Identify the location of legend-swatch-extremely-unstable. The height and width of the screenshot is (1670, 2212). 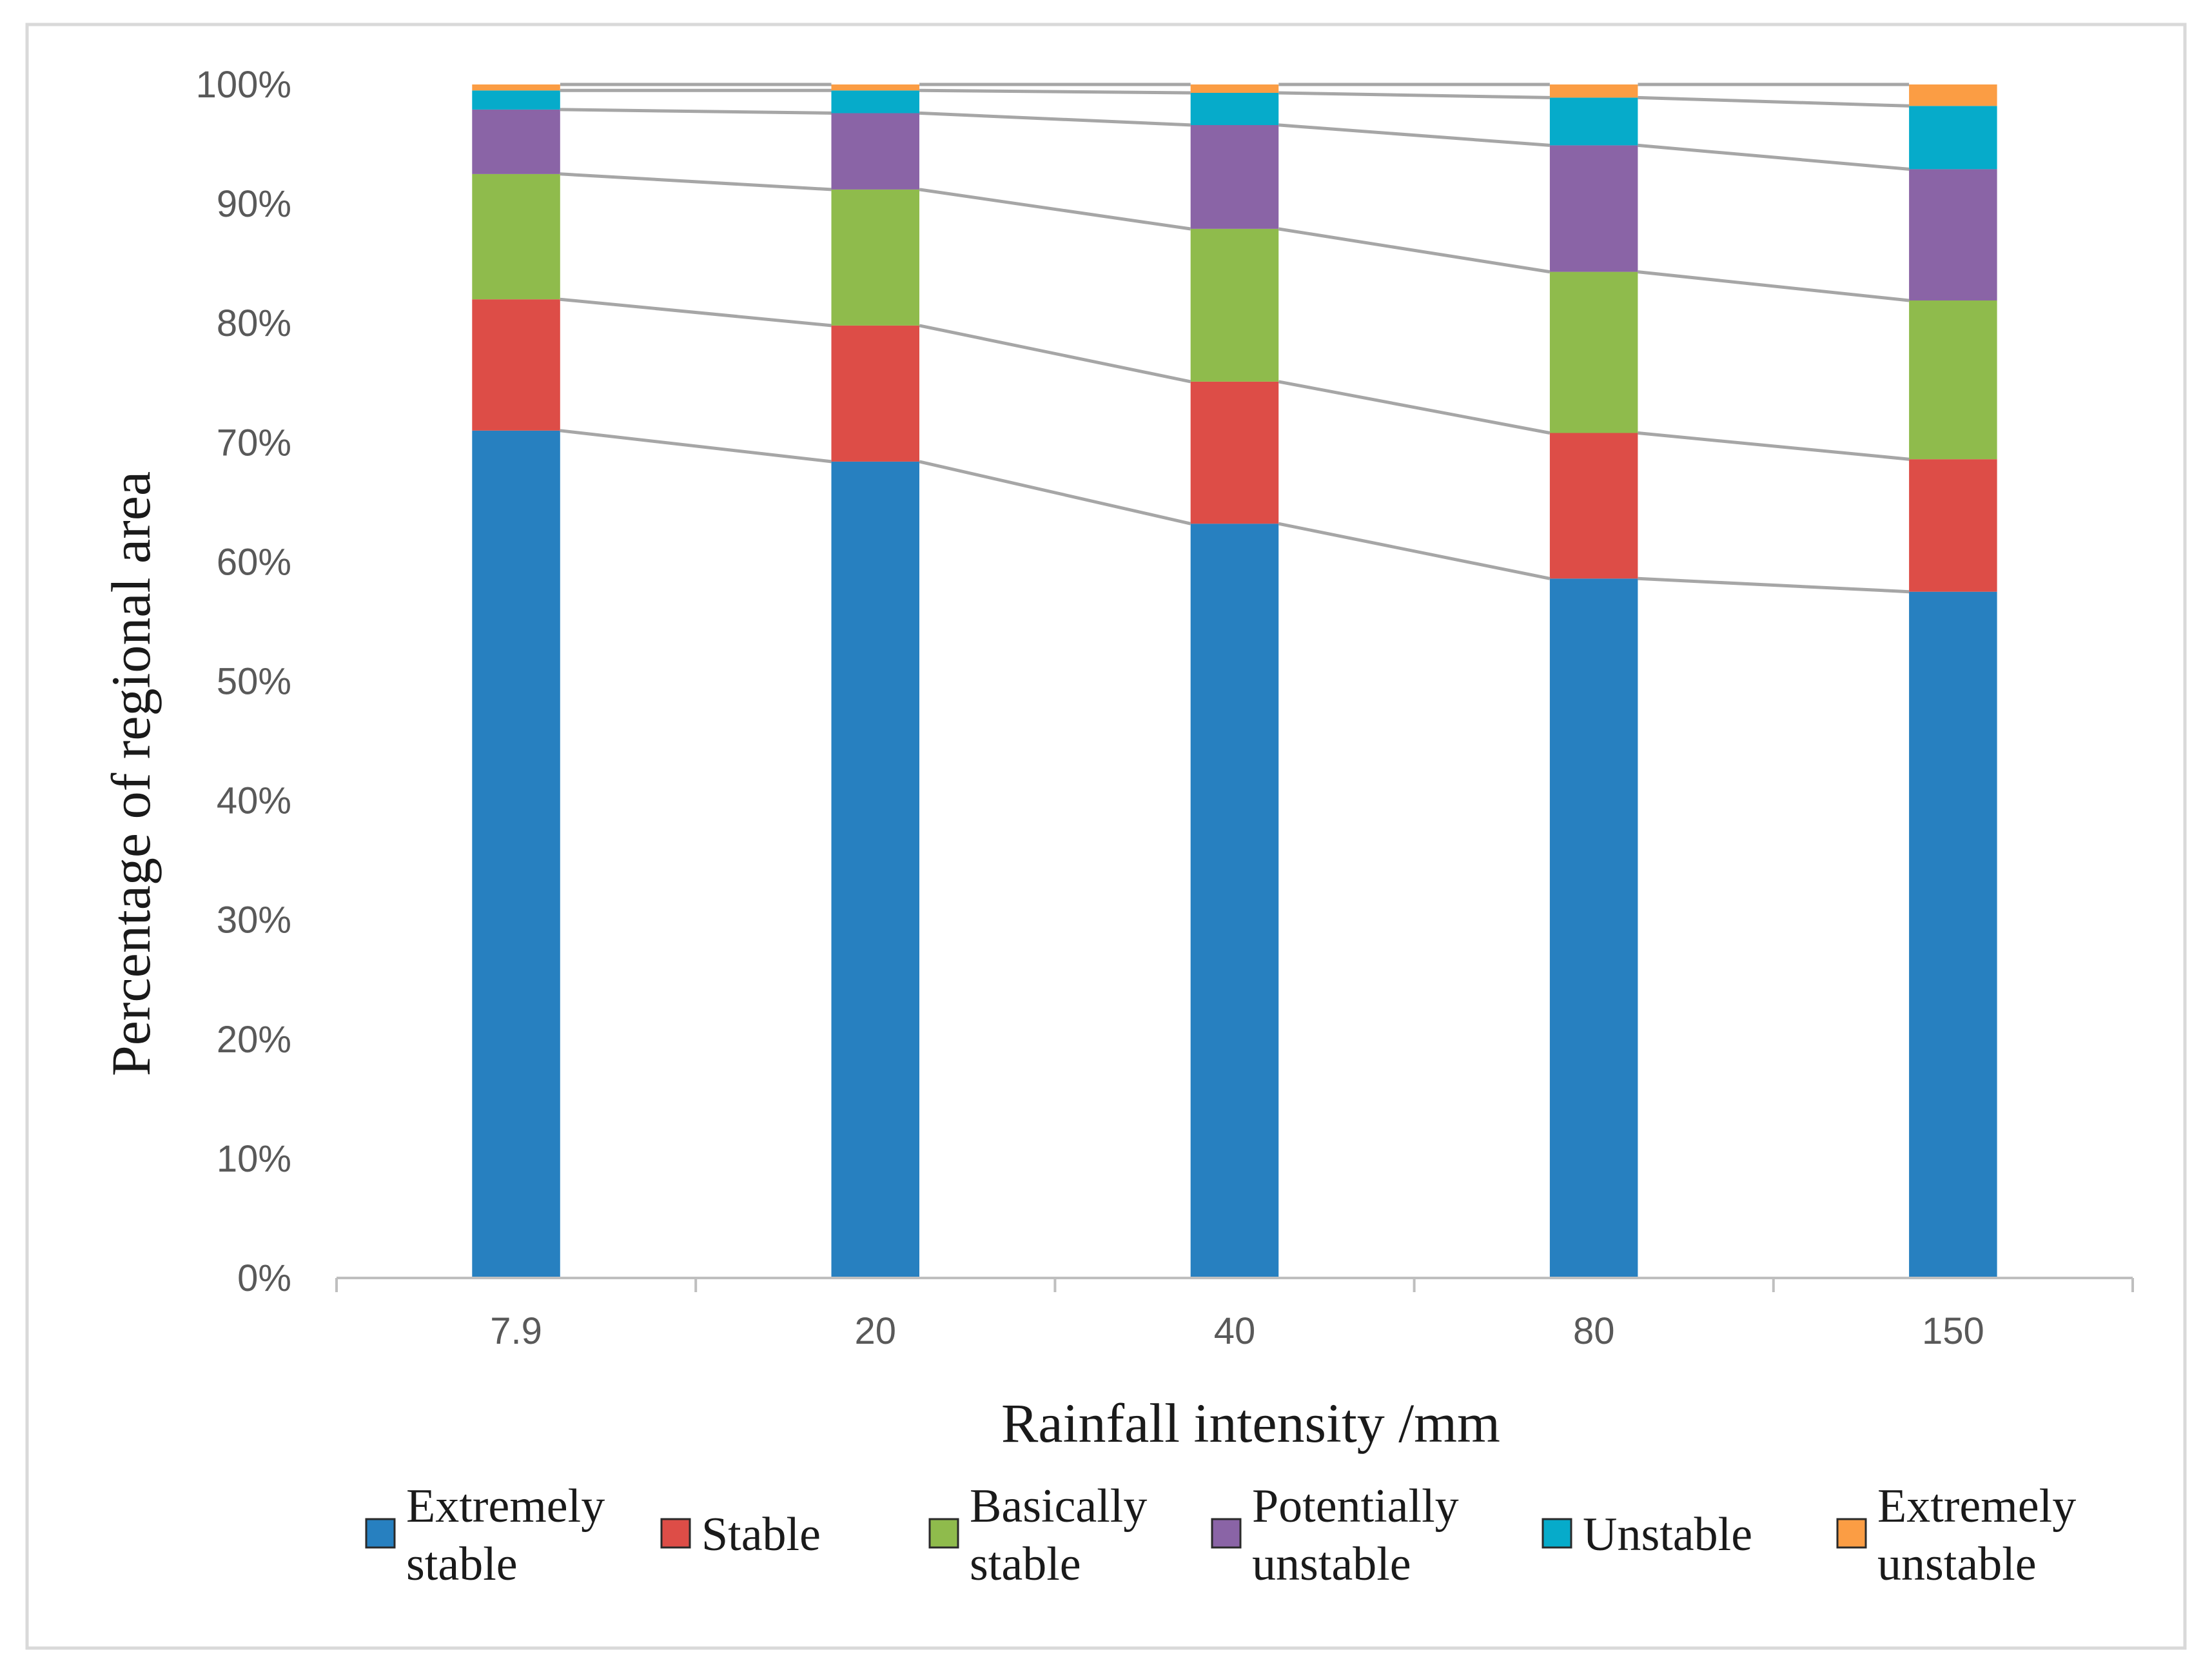
(1851, 1533).